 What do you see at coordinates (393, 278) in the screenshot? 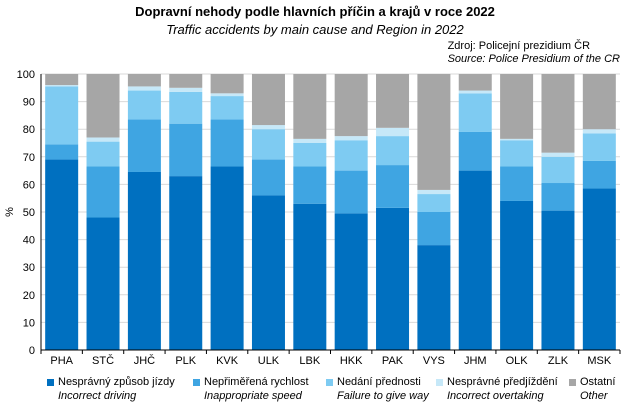
I see `bar-PAK-driving` at bounding box center [393, 278].